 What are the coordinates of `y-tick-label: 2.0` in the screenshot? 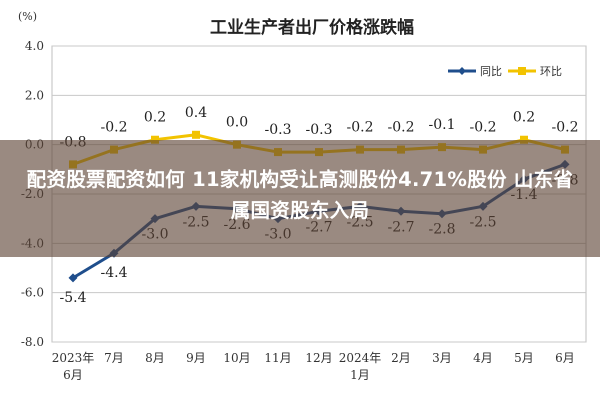 It's located at (34, 95).